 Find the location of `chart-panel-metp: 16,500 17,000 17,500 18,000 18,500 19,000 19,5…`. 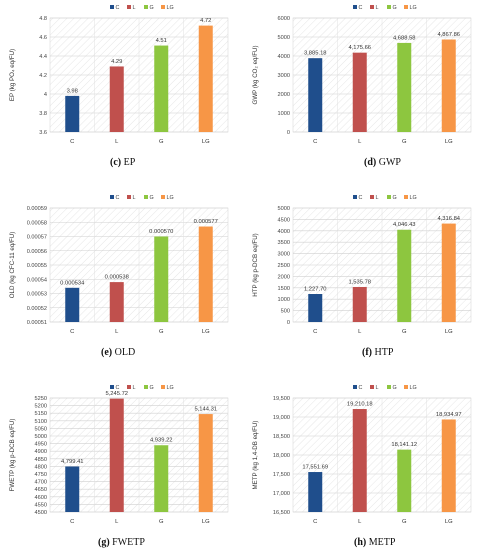

chart-panel-metp: 16,500 17,000 17,500 18,000 18,500 19,000 19,5… is located at coordinates (364, 457).